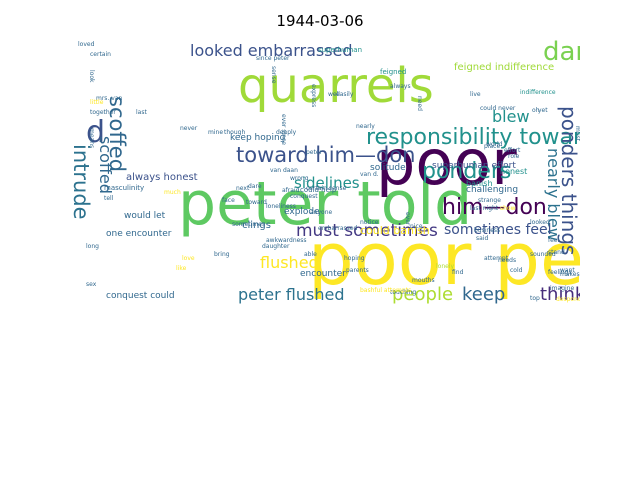 This screenshot has height=480, width=640. Describe the element at coordinates (508, 208) in the screenshot. I see `word-show: show` at that location.